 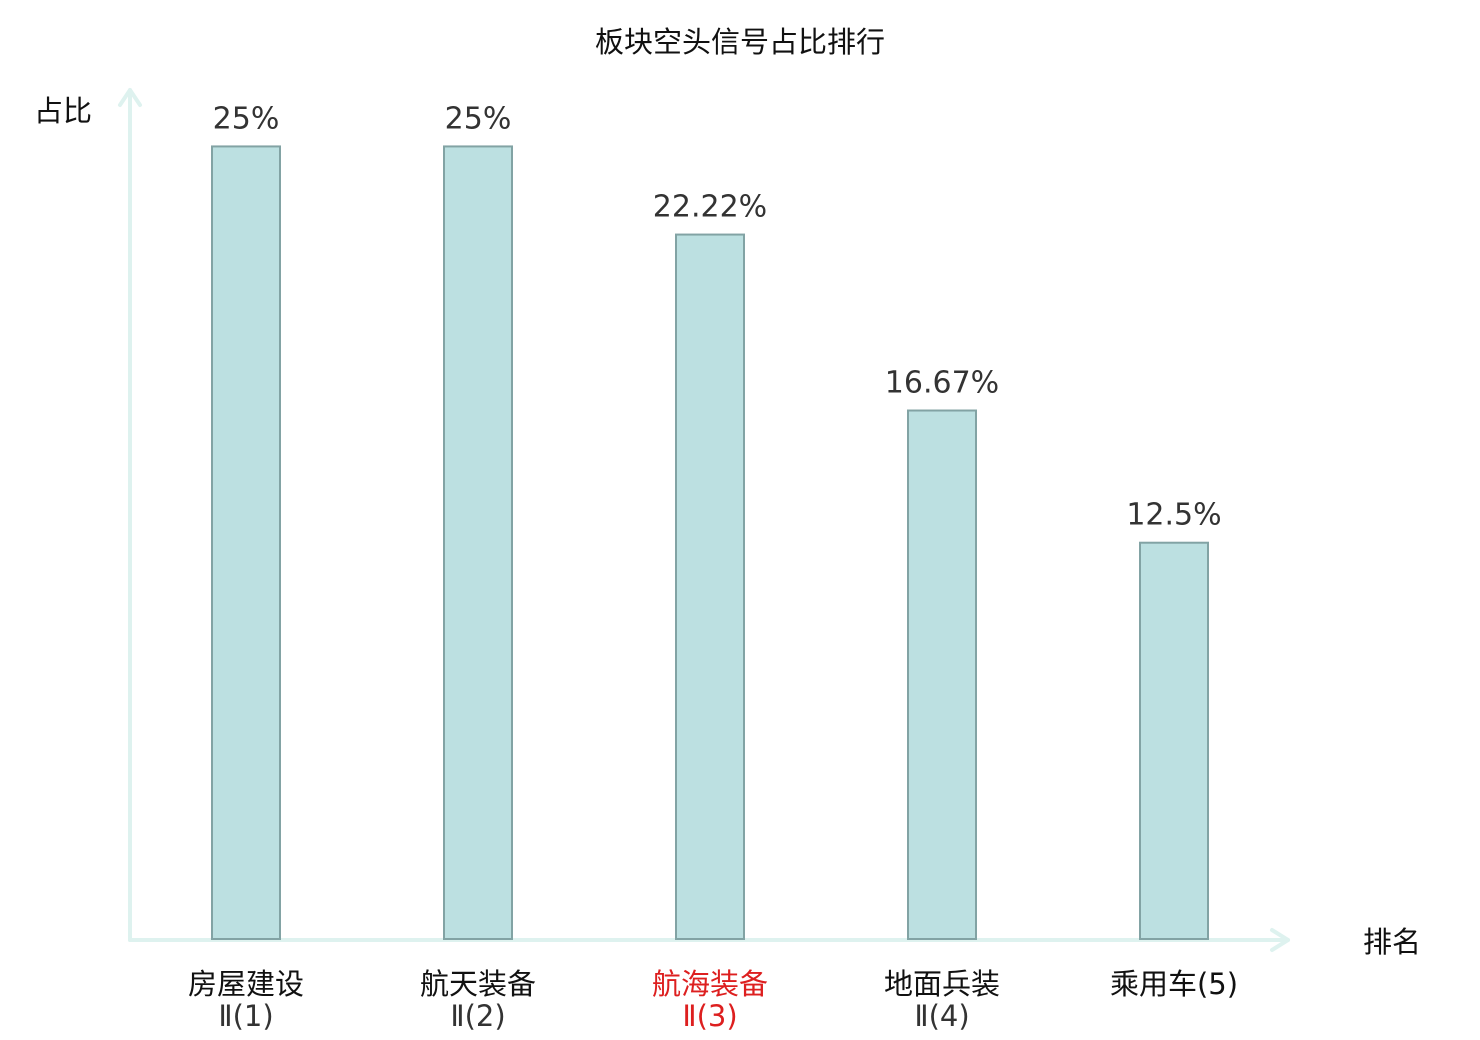 What do you see at coordinates (1280, 940) in the screenshot?
I see `x-axis-arrow` at bounding box center [1280, 940].